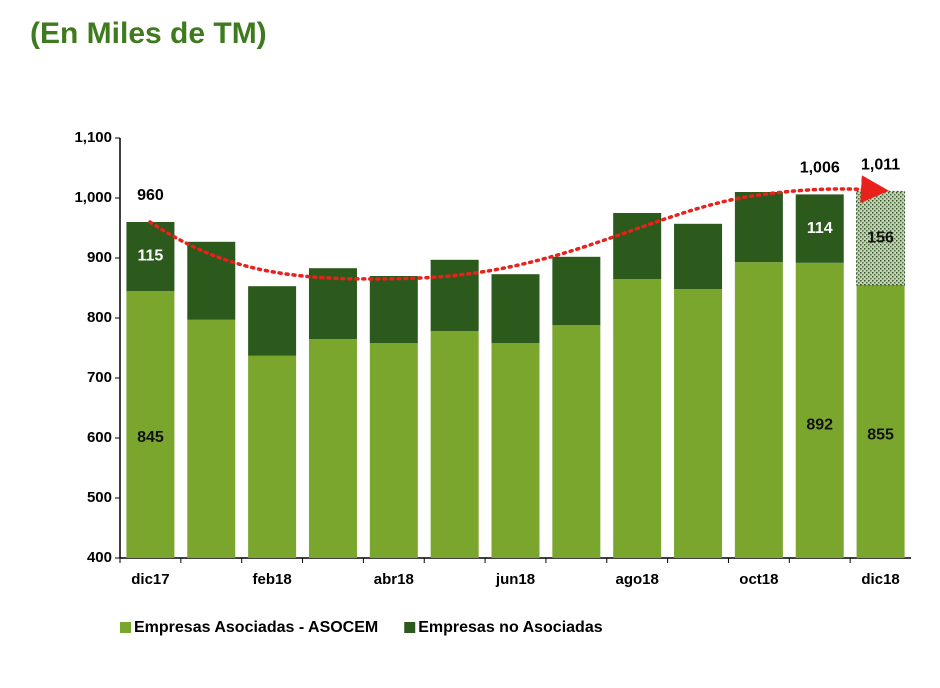 Image resolution: width=940 pixels, height=688 pixels. I want to click on y-tick-label: 500, so click(99, 497).